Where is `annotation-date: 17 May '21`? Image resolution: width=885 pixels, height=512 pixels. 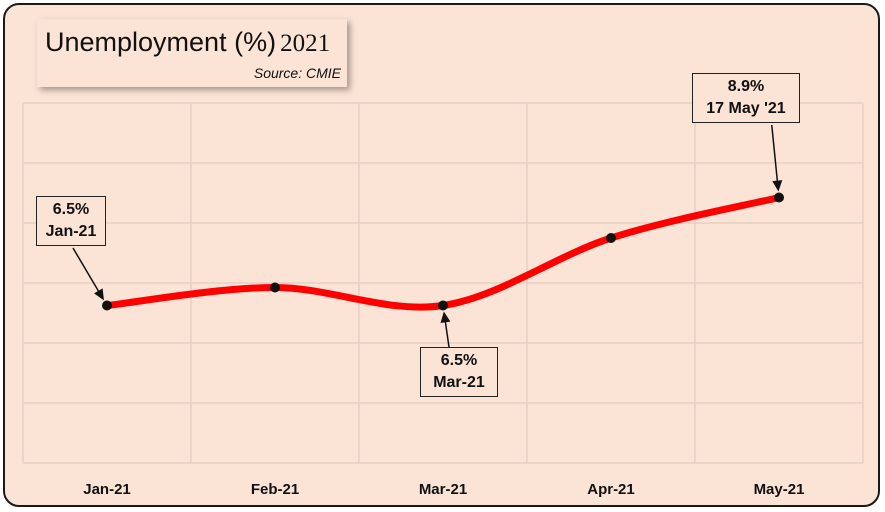 annotation-date: 17 May '21 is located at coordinates (746, 108).